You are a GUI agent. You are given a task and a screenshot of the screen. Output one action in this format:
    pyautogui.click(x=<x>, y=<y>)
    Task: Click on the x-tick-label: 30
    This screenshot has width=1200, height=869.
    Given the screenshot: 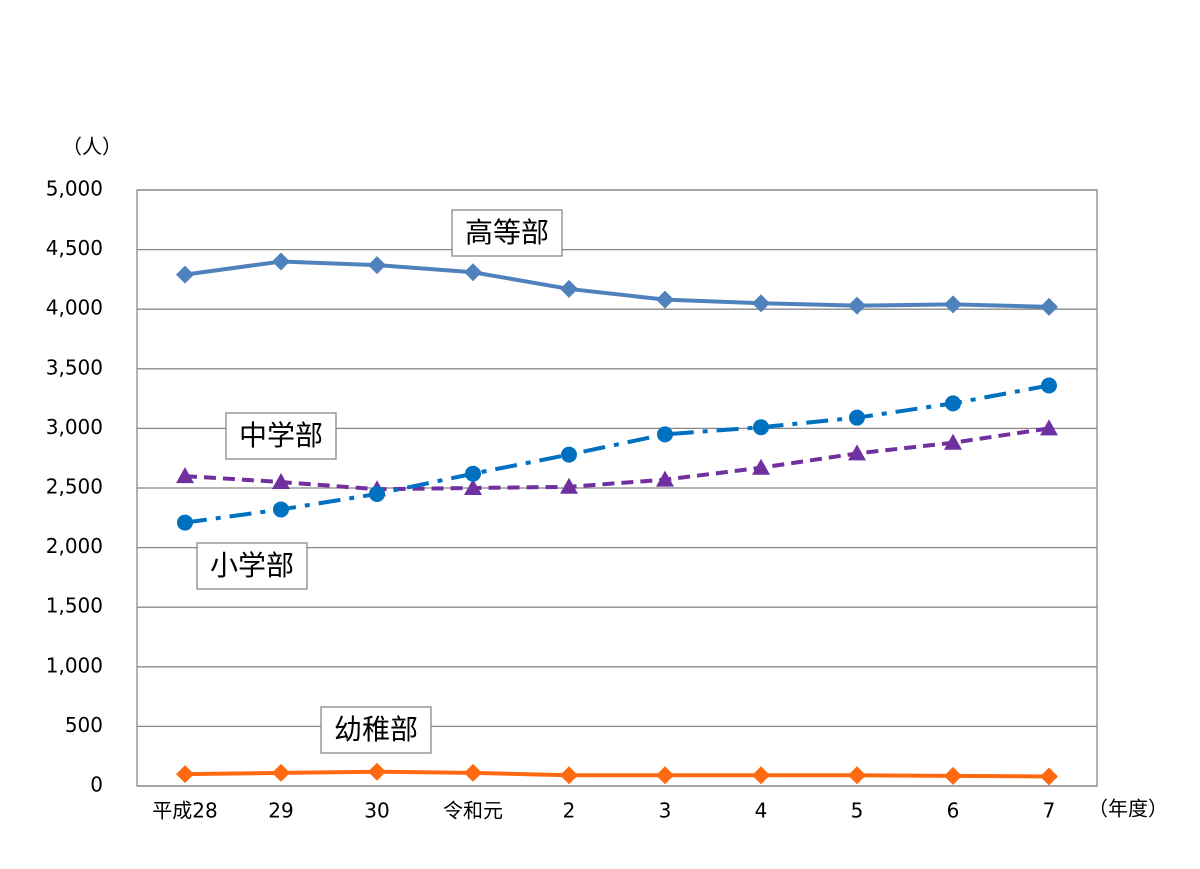 What is the action you would take?
    pyautogui.click(x=376, y=811)
    